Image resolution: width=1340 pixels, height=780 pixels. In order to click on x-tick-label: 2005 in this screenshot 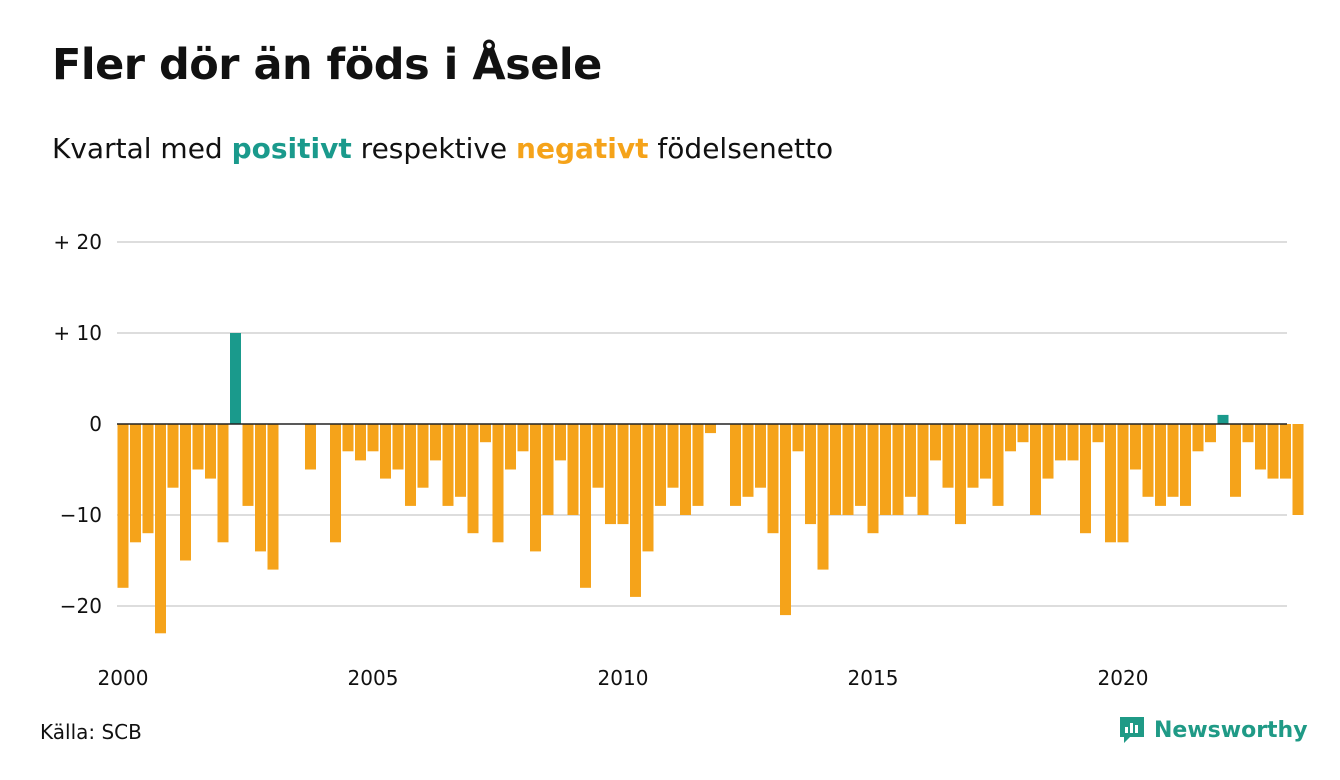, I will do `click(373, 678)`.